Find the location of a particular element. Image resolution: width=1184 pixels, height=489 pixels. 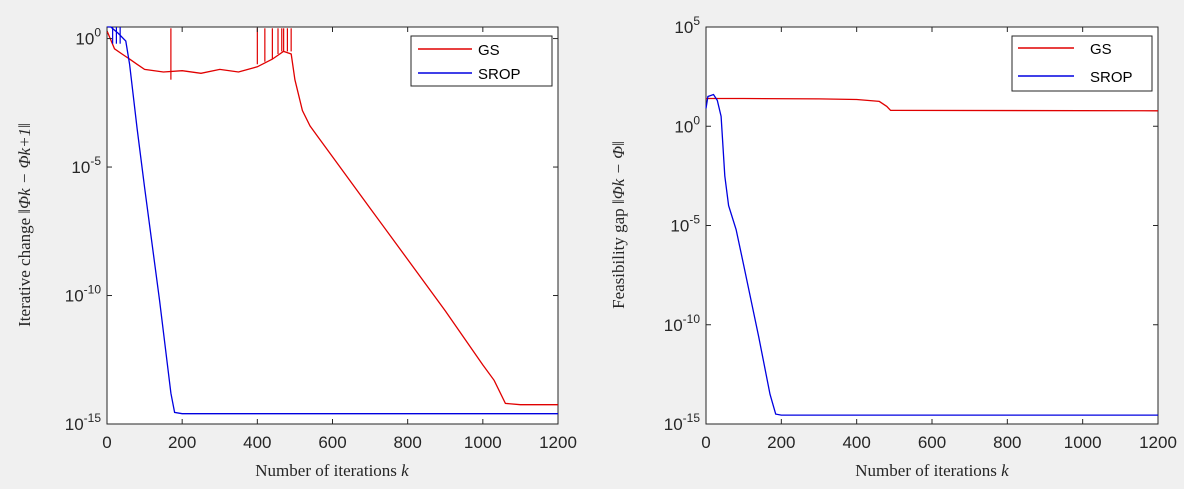

y-axis-label: Iterative change ‖Φk − Φk+1‖ is located at coordinates (24, 225).